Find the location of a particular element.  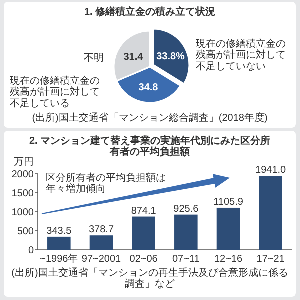

x-tick-label: 97~2001 is located at coordinates (102, 259).